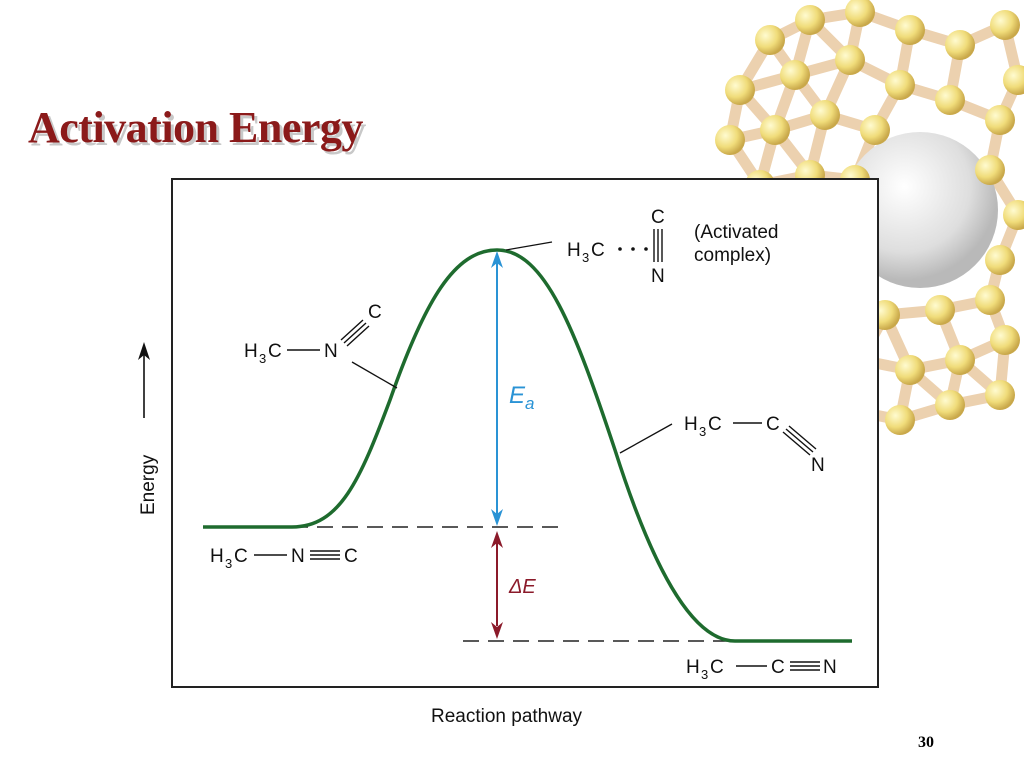 The height and width of the screenshot is (768, 1024). Describe the element at coordinates (585, 247) in the screenshot. I see `activated-complex-molecule: H 3 C C N` at that location.